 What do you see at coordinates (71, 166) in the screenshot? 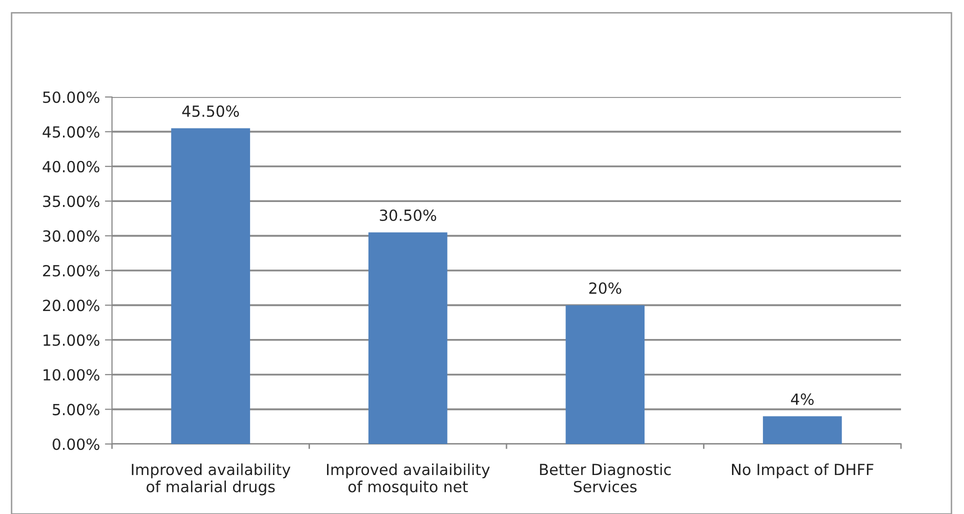
I see `y-tick-label: 40.00%` at bounding box center [71, 166].